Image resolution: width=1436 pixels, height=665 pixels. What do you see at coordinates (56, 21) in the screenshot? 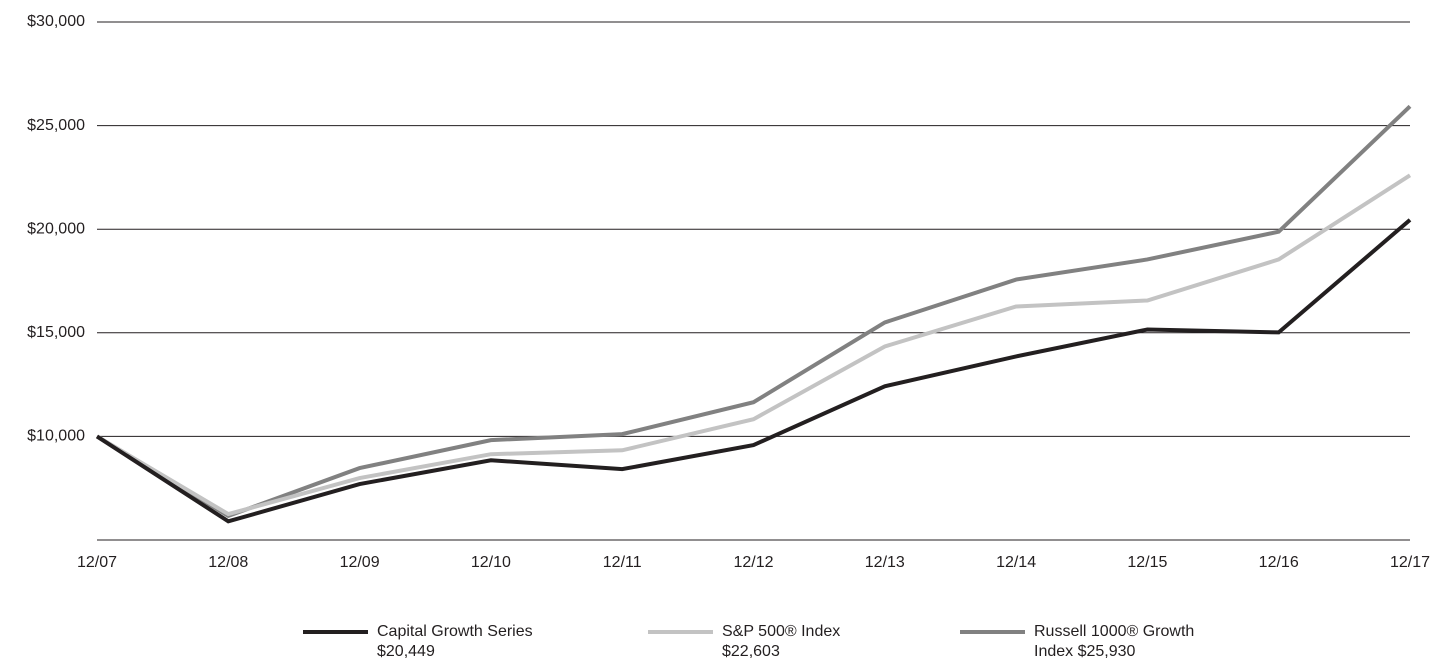
I see `y-tick-label: $30,000` at bounding box center [56, 21].